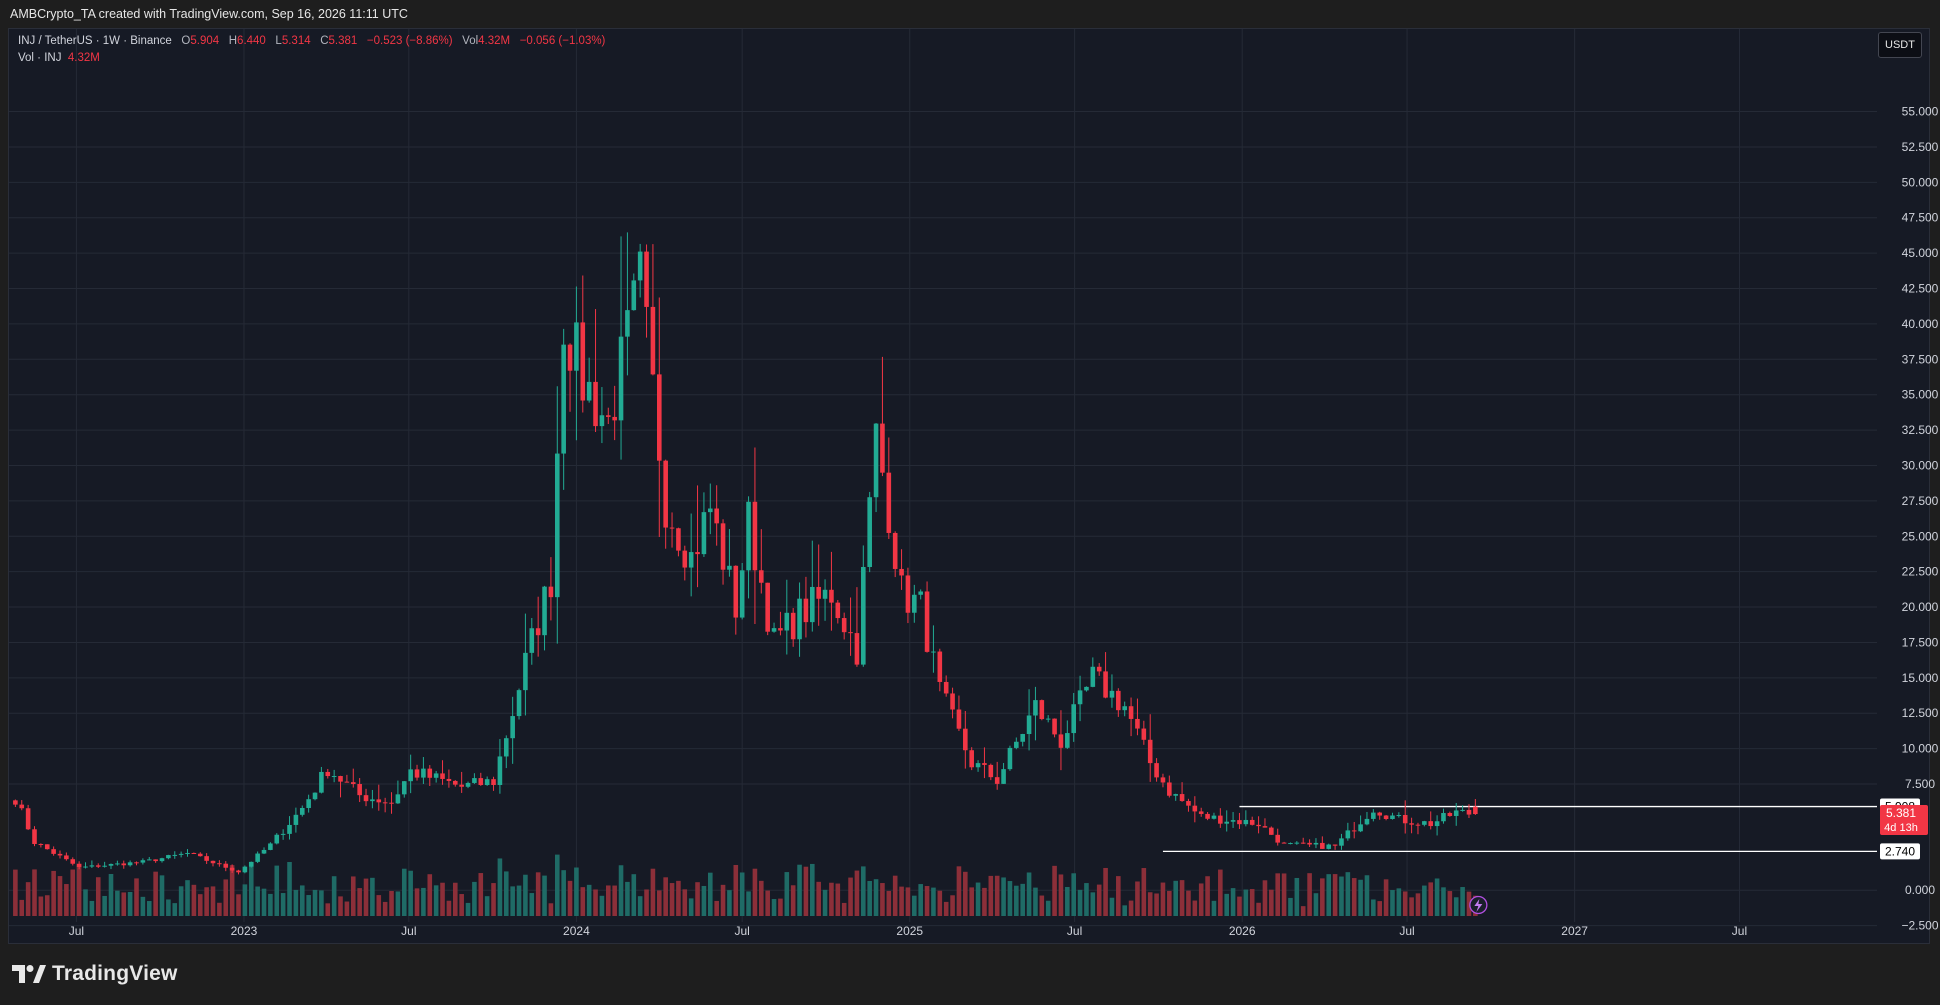 The width and height of the screenshot is (1940, 1005). I want to click on lightning-icon-glyph, so click(1478, 905).